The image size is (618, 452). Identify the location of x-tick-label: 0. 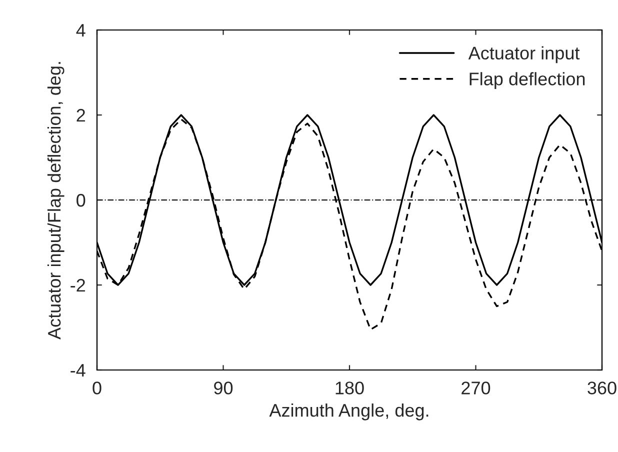
(97, 388).